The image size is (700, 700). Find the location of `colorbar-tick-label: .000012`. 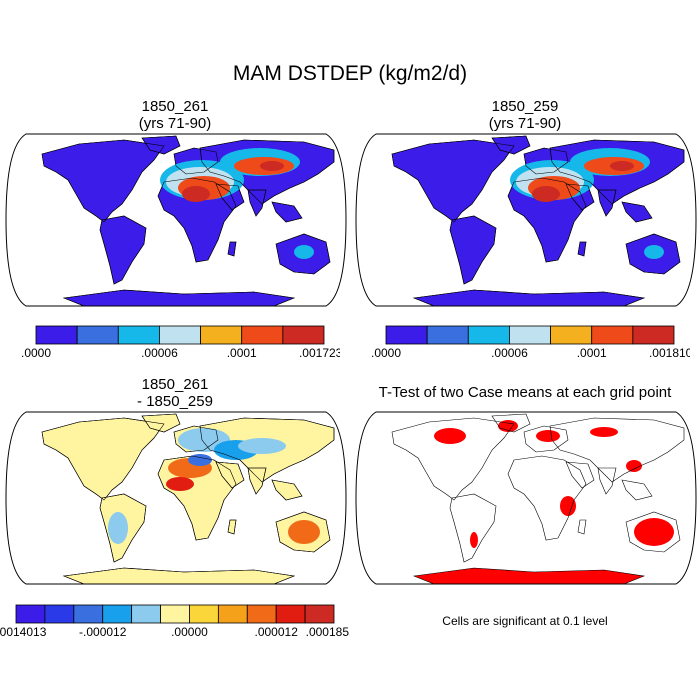

colorbar-tick-label: .000012 is located at coordinates (276, 632).